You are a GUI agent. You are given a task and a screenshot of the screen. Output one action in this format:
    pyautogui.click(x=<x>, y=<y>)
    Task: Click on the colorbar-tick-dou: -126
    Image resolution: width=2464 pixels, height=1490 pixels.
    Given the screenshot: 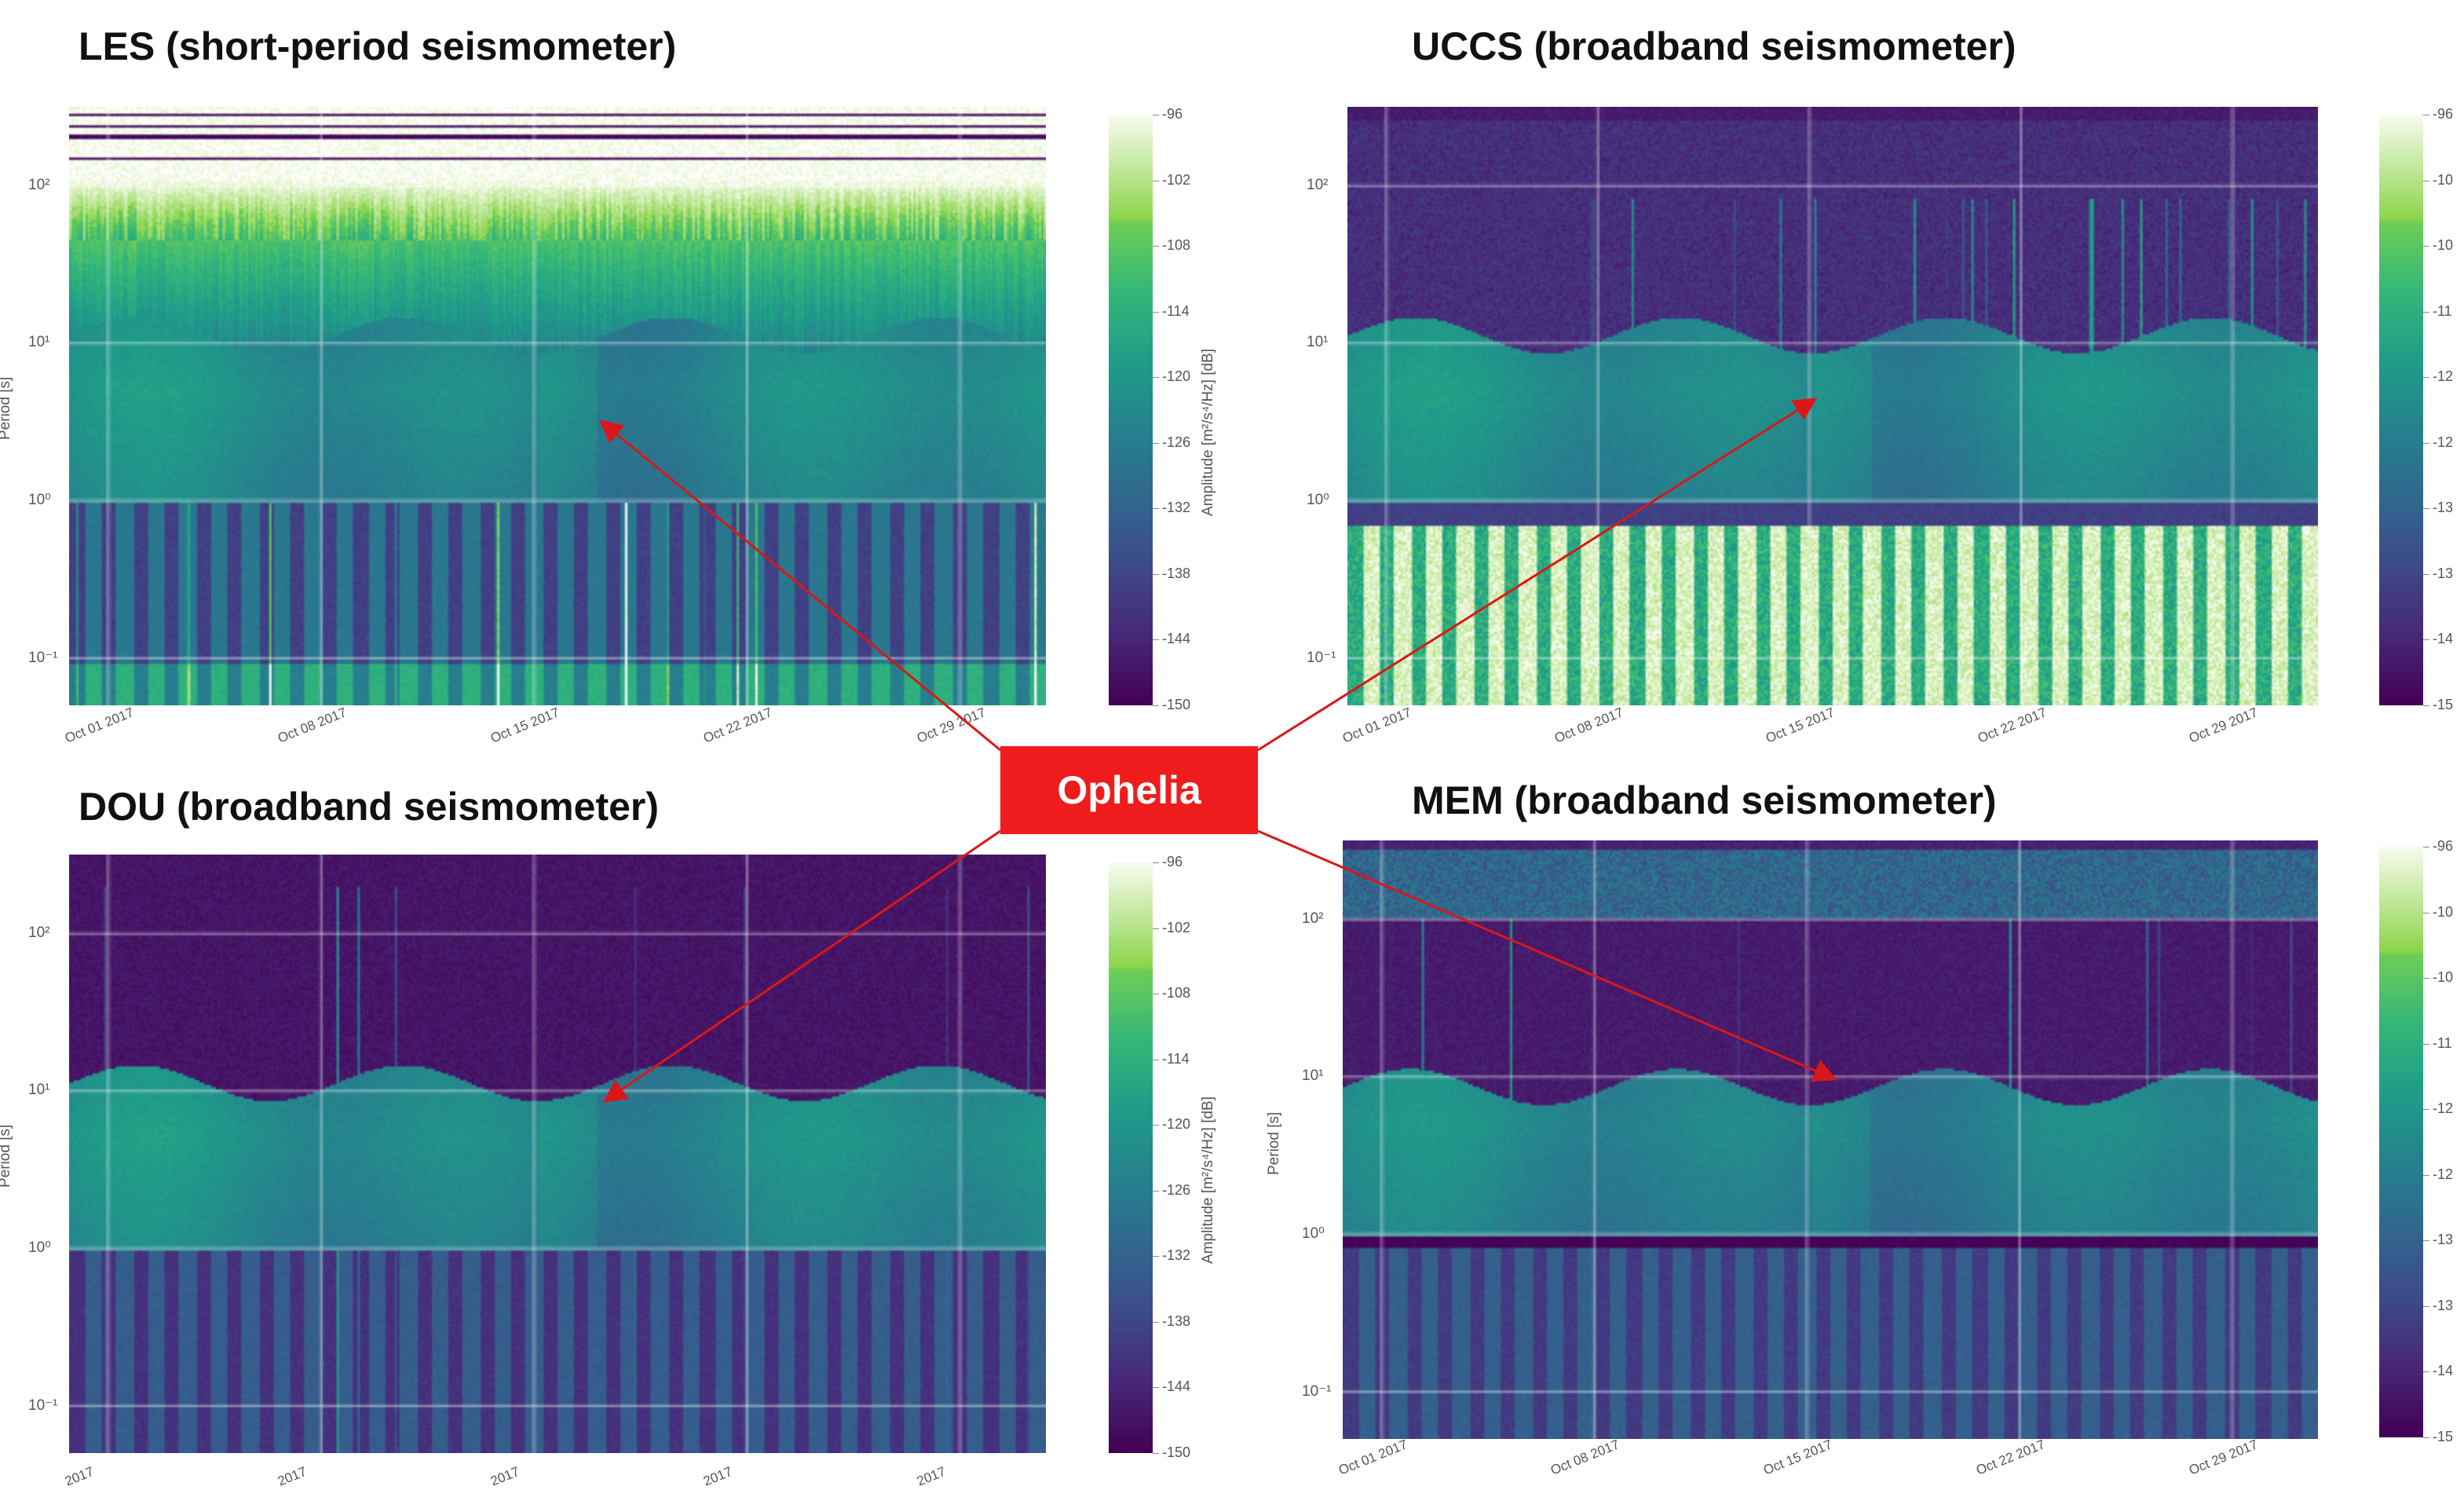 What is the action you would take?
    pyautogui.click(x=1176, y=1189)
    